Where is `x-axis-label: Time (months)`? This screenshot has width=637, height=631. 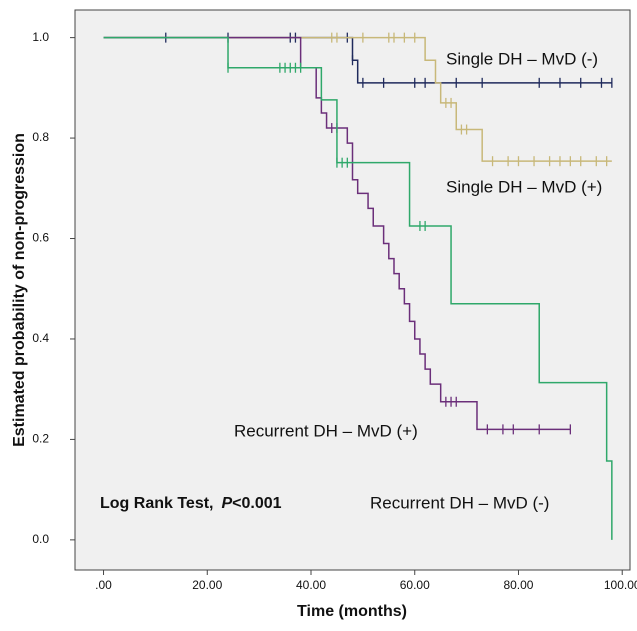 x-axis-label: Time (months) is located at coordinates (352, 611).